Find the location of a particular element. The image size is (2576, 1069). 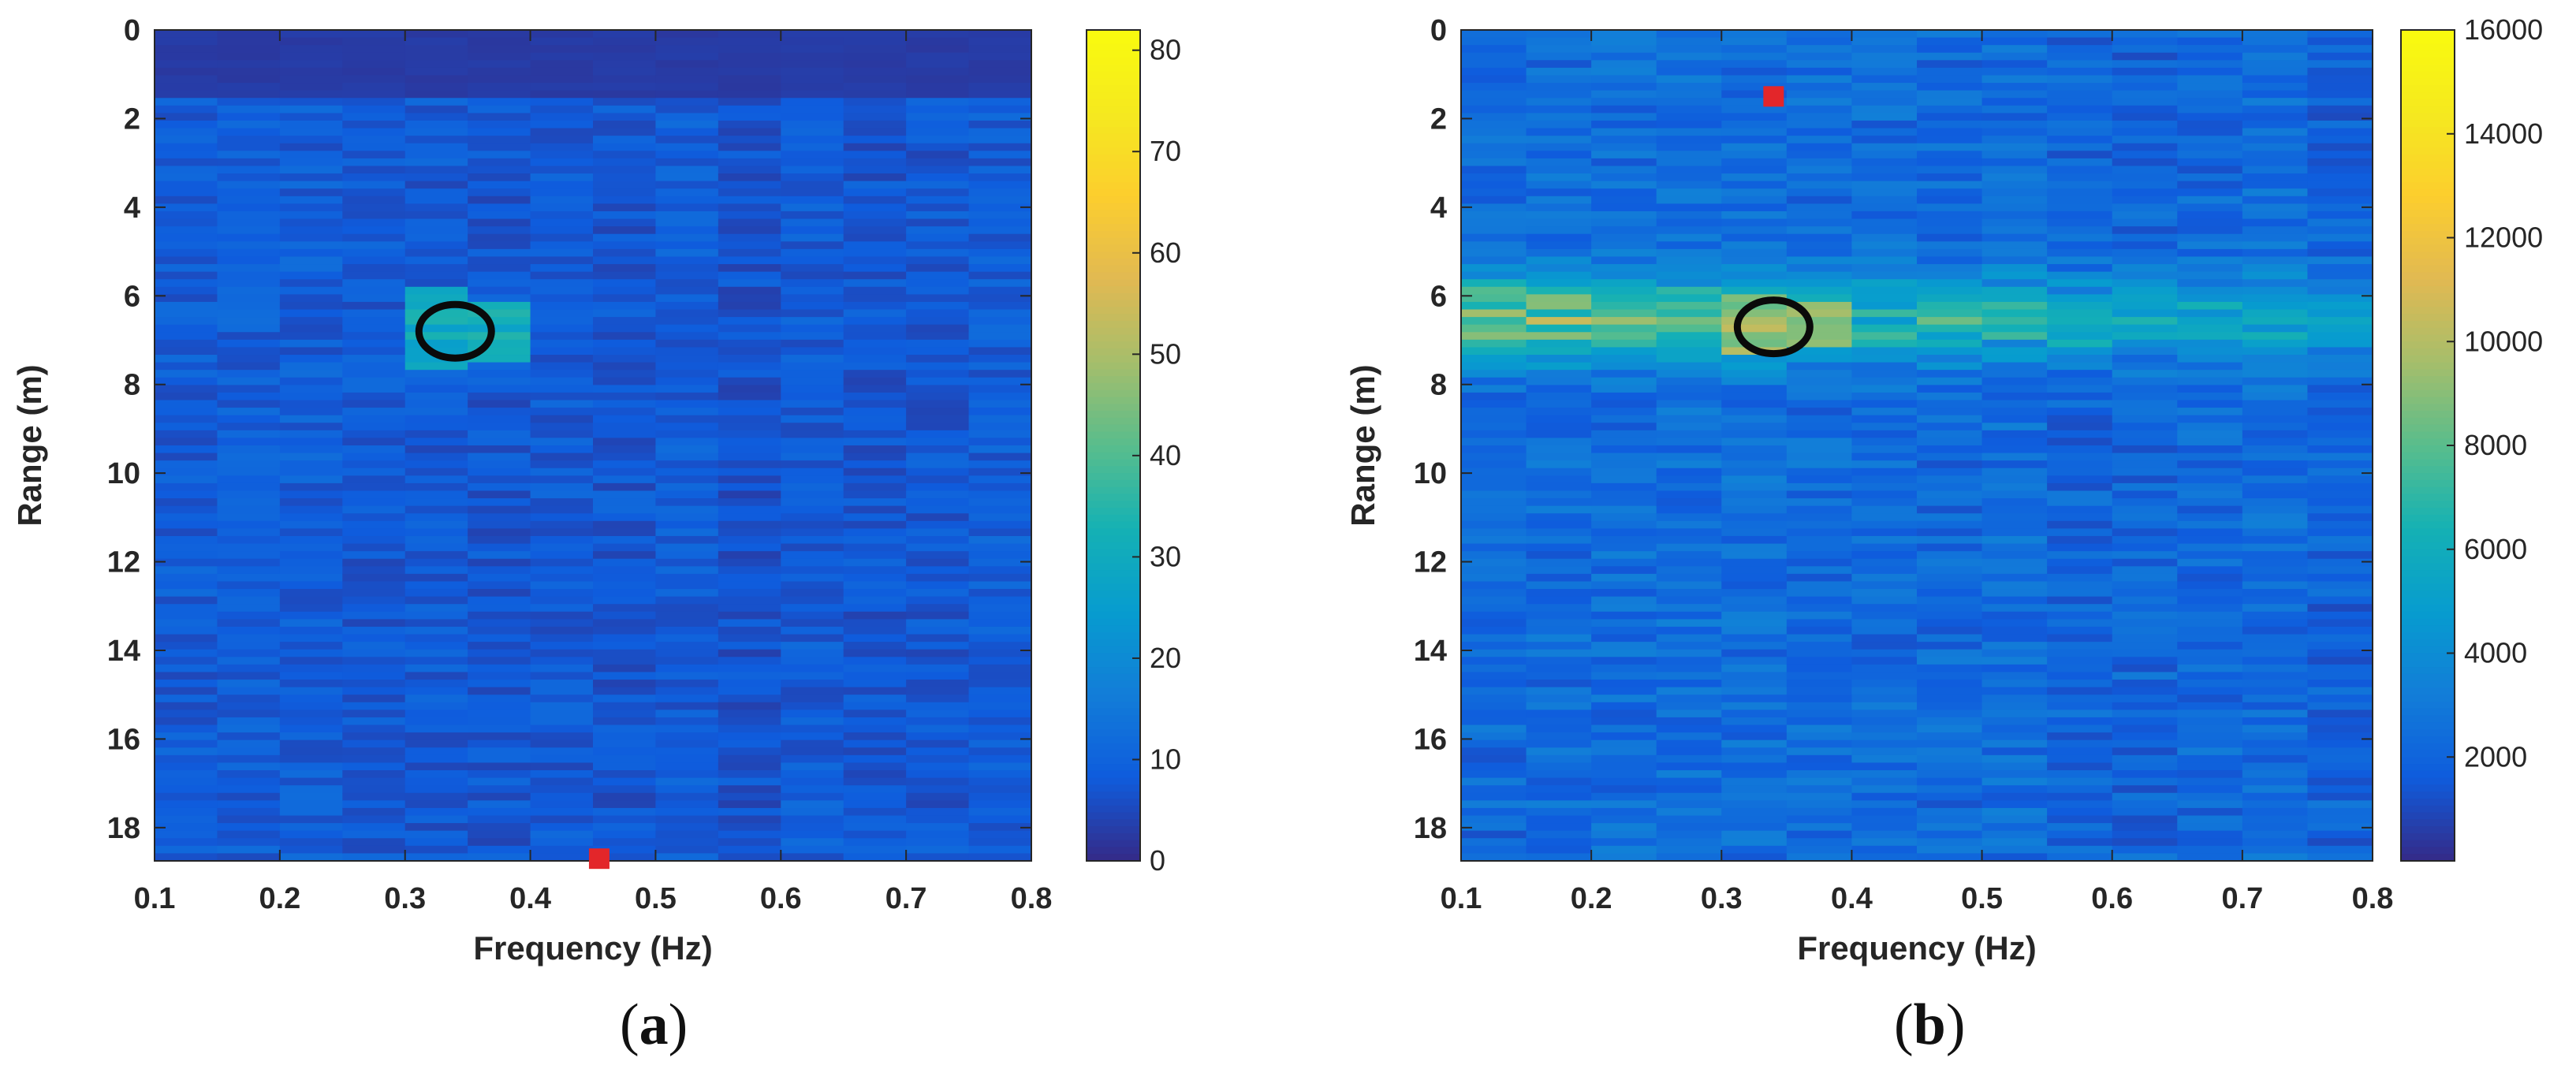

colorbar-tick-label: 14000 is located at coordinates (2504, 133).